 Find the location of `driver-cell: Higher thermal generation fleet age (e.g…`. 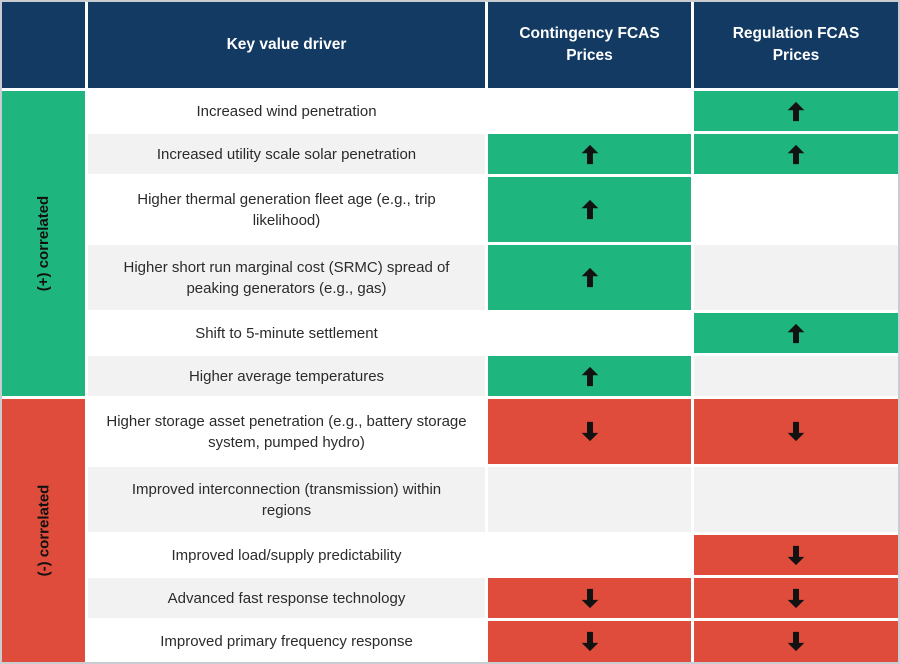

driver-cell: Higher thermal generation fleet age (e.g… is located at coordinates (286, 209).